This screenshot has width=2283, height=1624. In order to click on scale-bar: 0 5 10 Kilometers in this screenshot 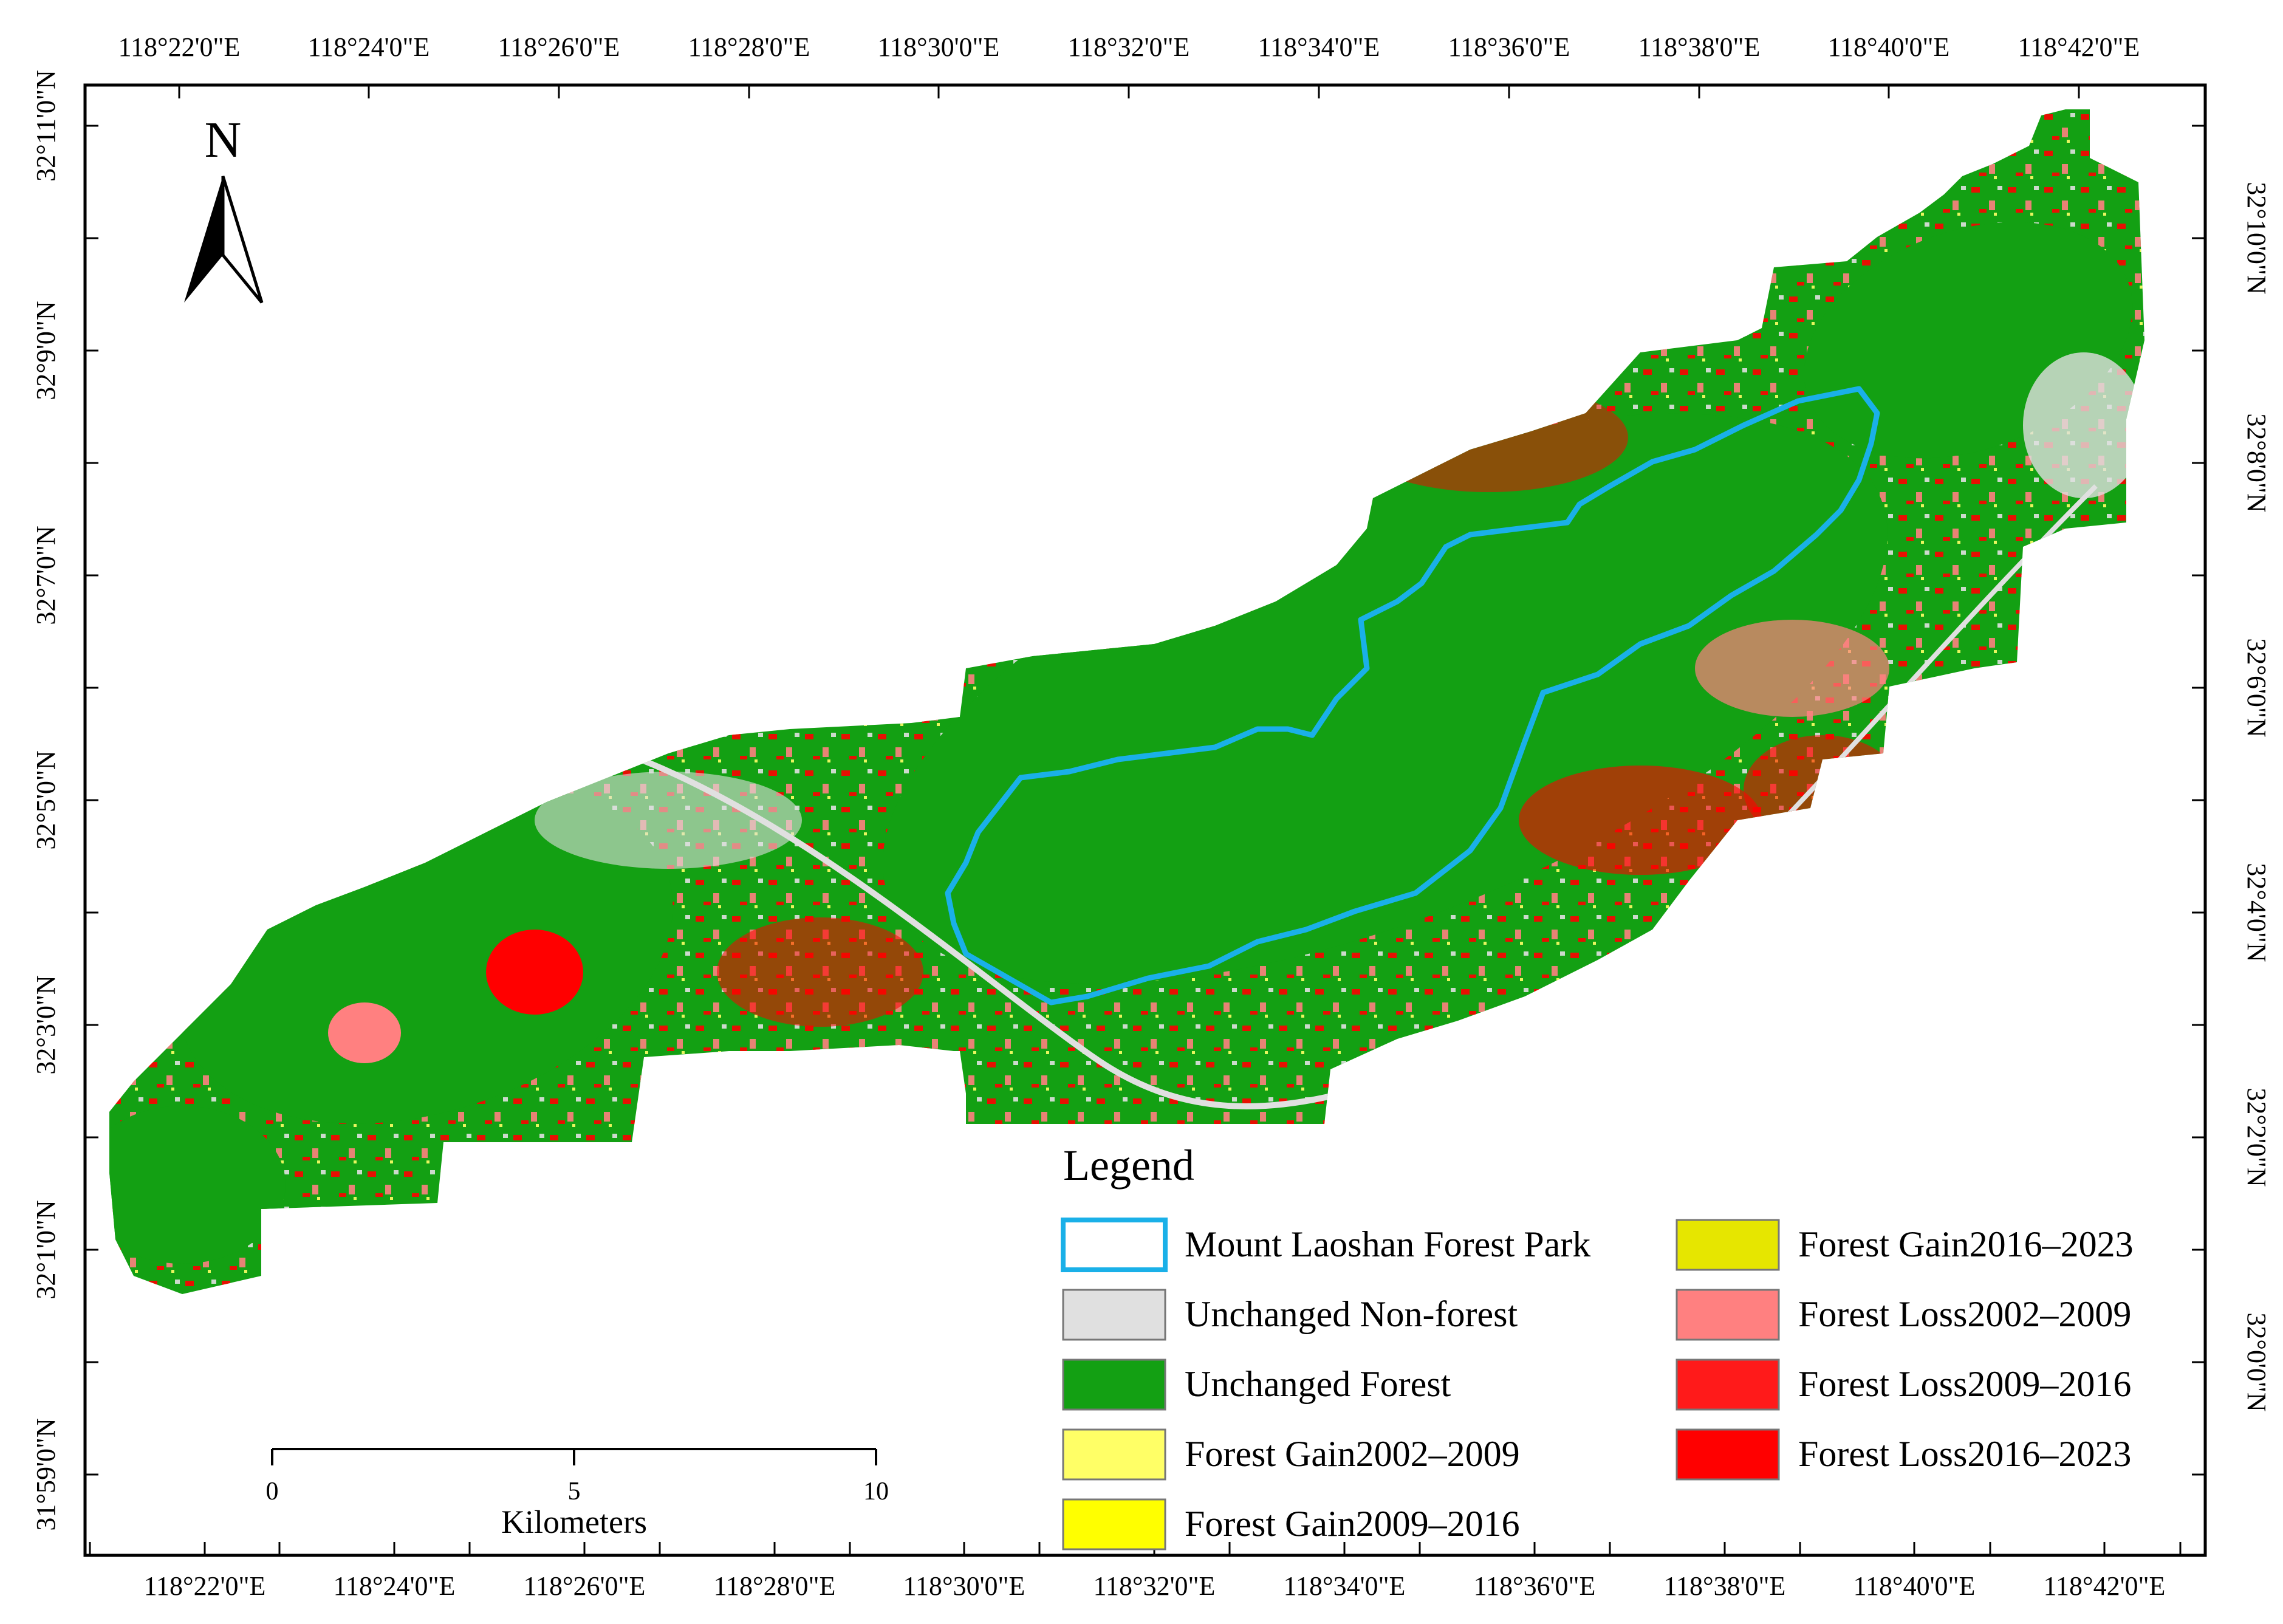, I will do `click(577, 1494)`.